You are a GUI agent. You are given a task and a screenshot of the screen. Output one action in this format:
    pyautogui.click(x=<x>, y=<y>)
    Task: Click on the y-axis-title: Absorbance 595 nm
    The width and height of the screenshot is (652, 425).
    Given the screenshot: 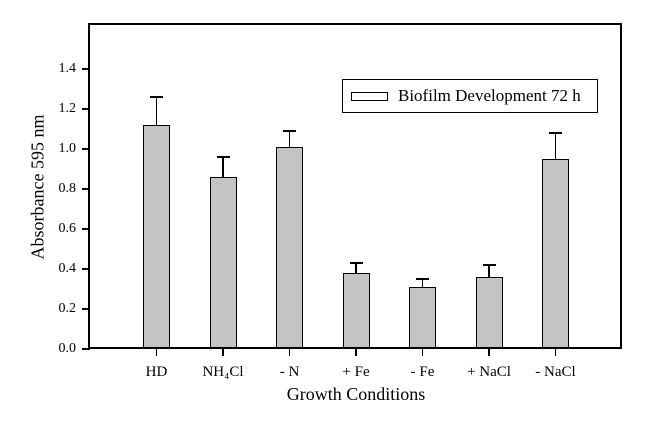 What is the action you would take?
    pyautogui.click(x=37, y=187)
    